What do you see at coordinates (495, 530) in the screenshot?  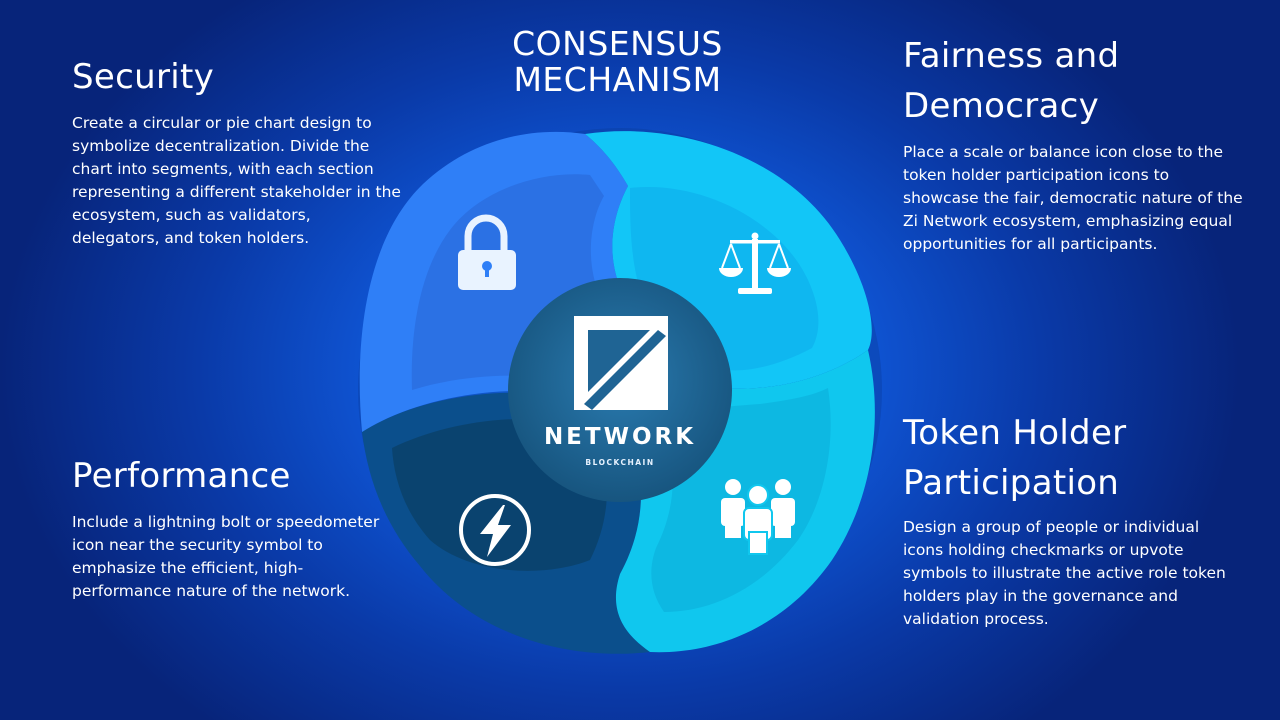 I see `lightning-bolt-icon` at bounding box center [495, 530].